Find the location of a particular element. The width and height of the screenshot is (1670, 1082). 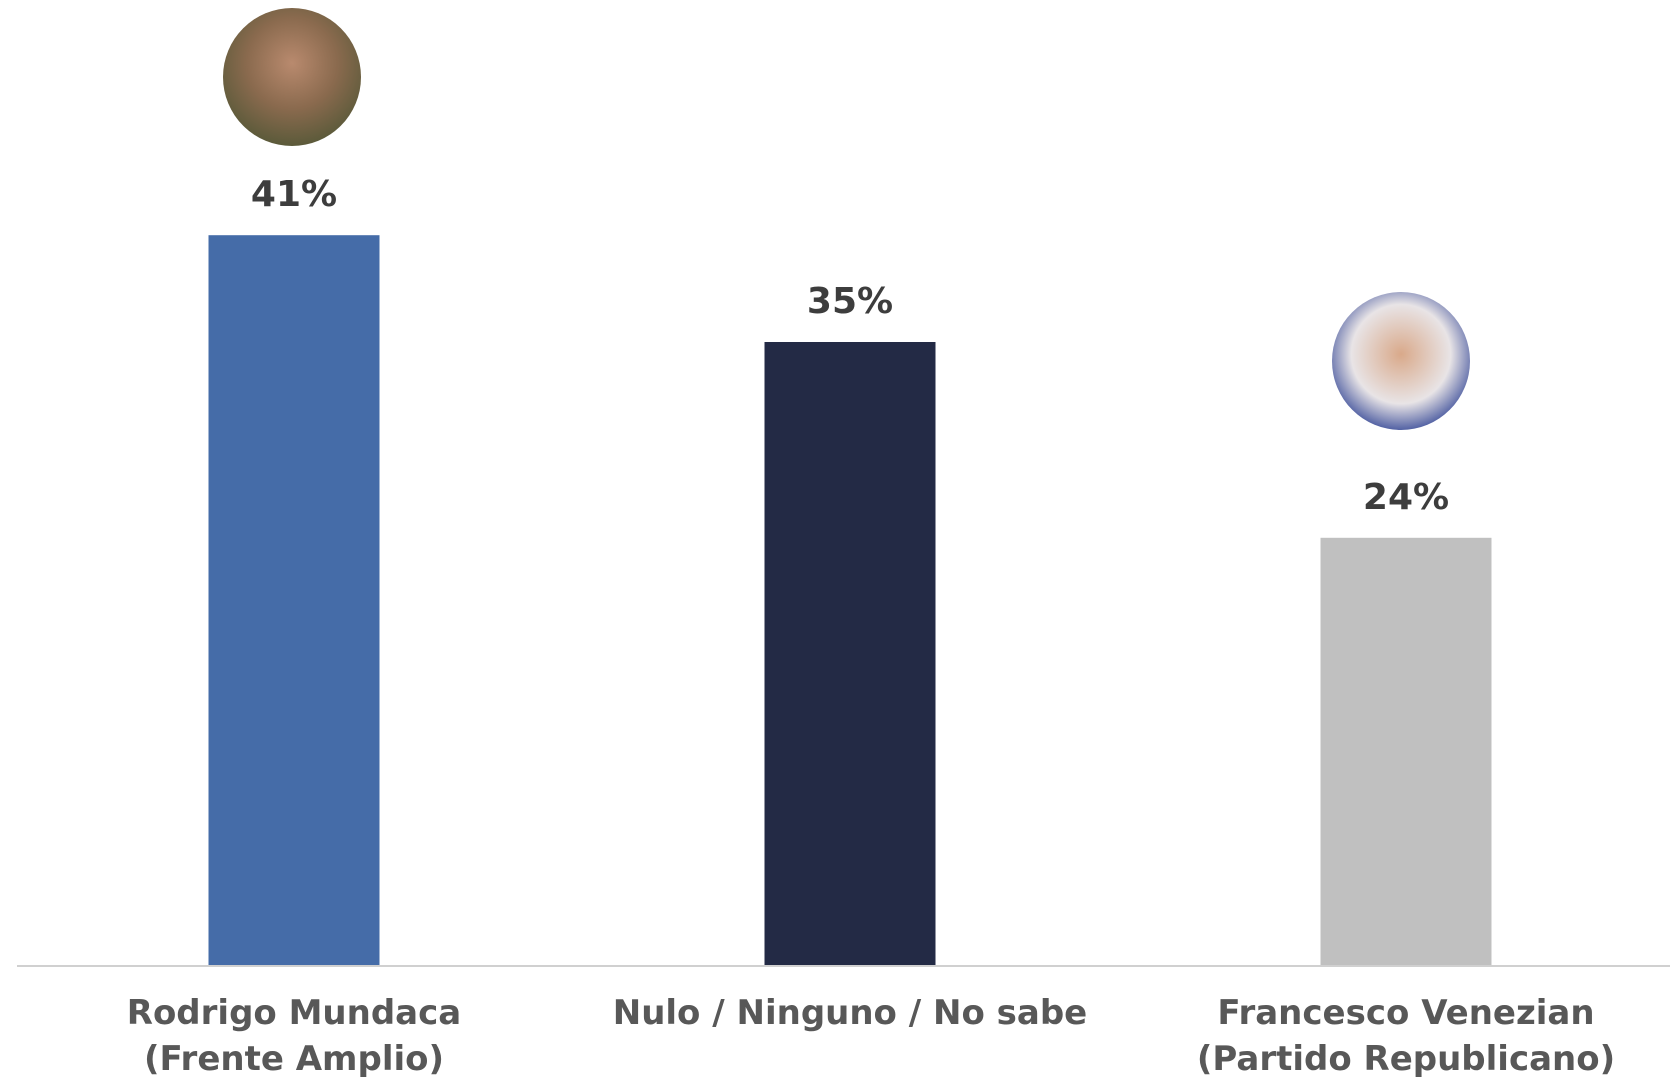

x-tick-label: Rodrigo Mundaca (Frente Amplio) is located at coordinates (294, 1036).